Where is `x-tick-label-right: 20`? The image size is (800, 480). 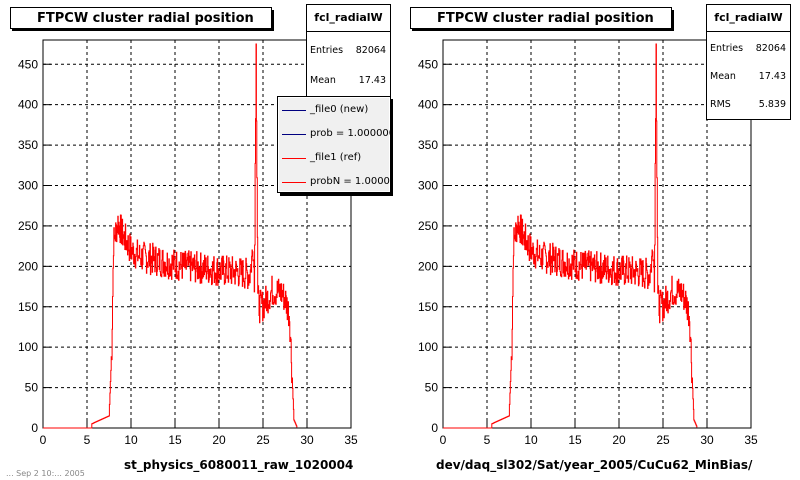 x-tick-label-right: 20 is located at coordinates (619, 440).